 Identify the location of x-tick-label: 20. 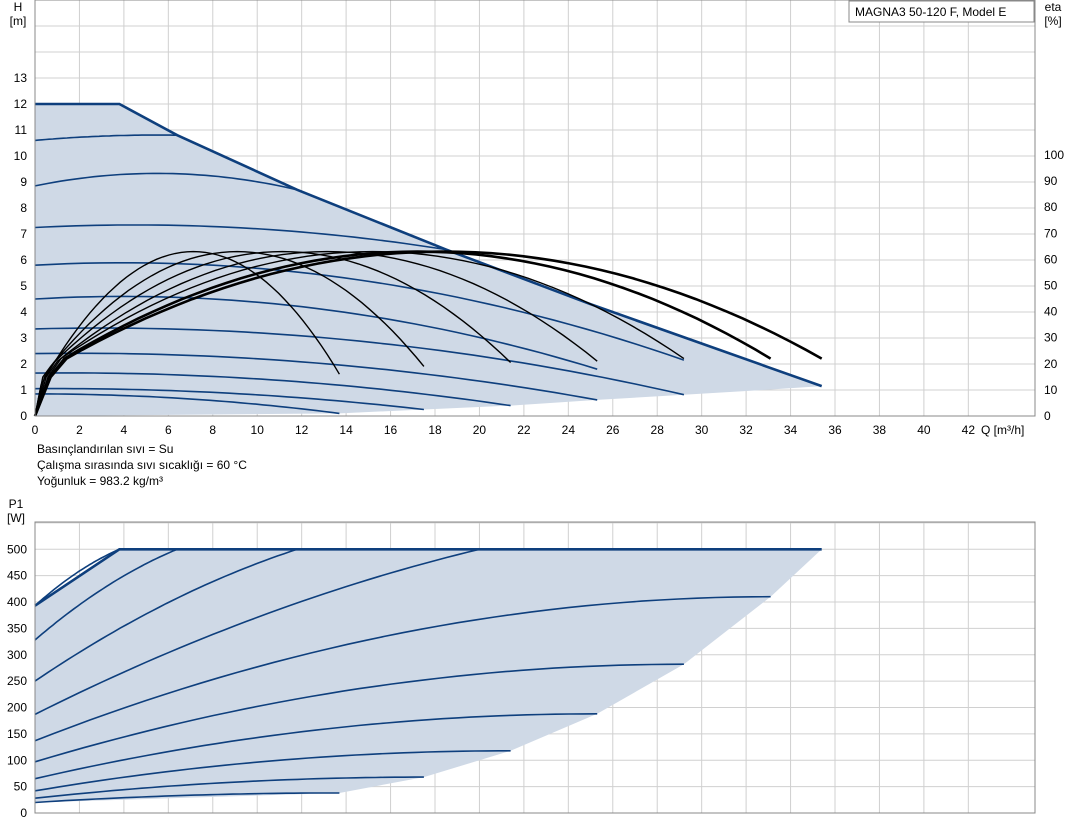
(480, 430).